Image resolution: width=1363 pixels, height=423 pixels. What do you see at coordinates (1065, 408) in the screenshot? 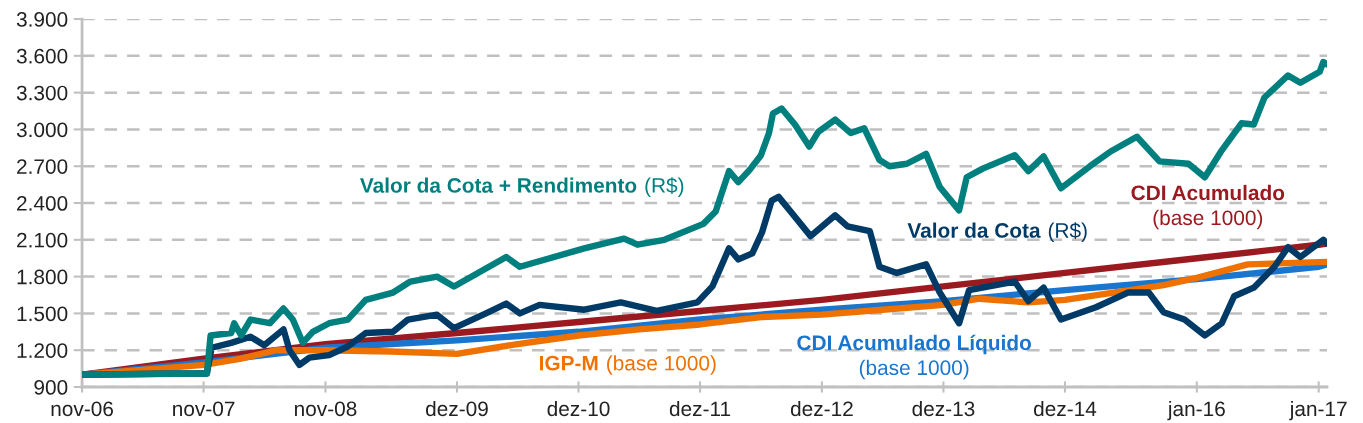
I see `x-tick-label: dez-14` at bounding box center [1065, 408].